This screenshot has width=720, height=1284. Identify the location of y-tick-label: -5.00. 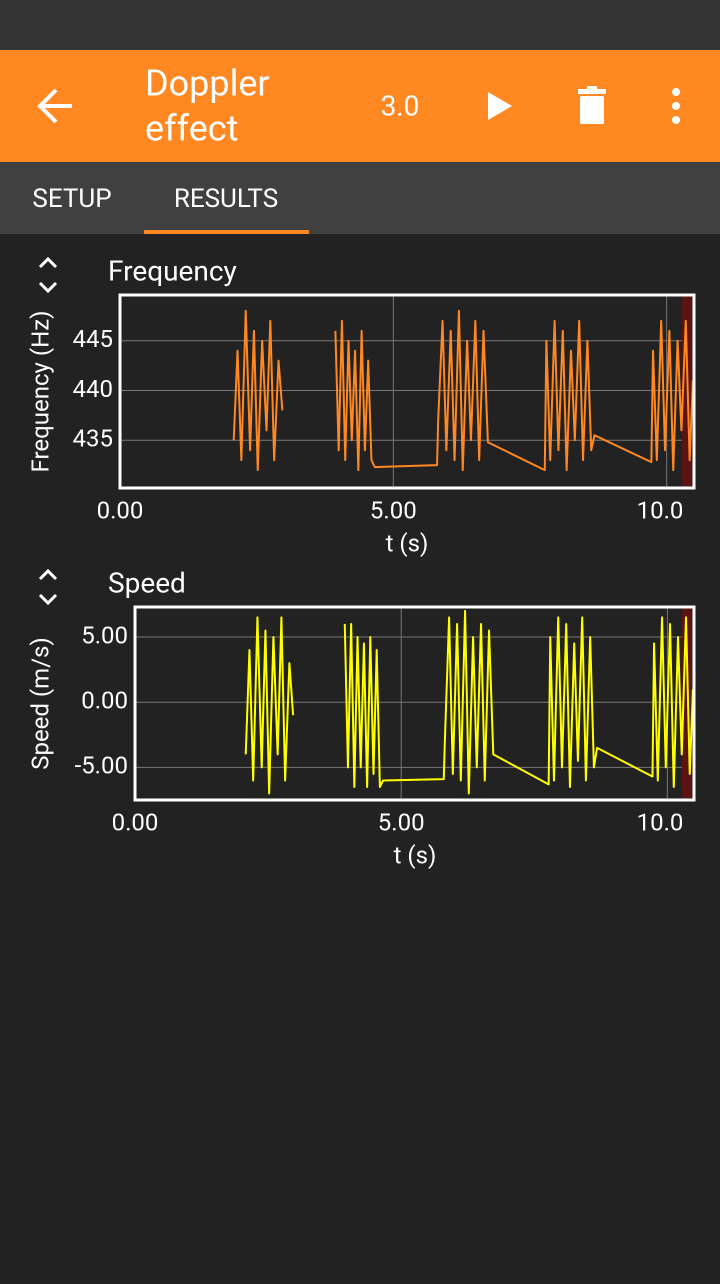
(101, 766).